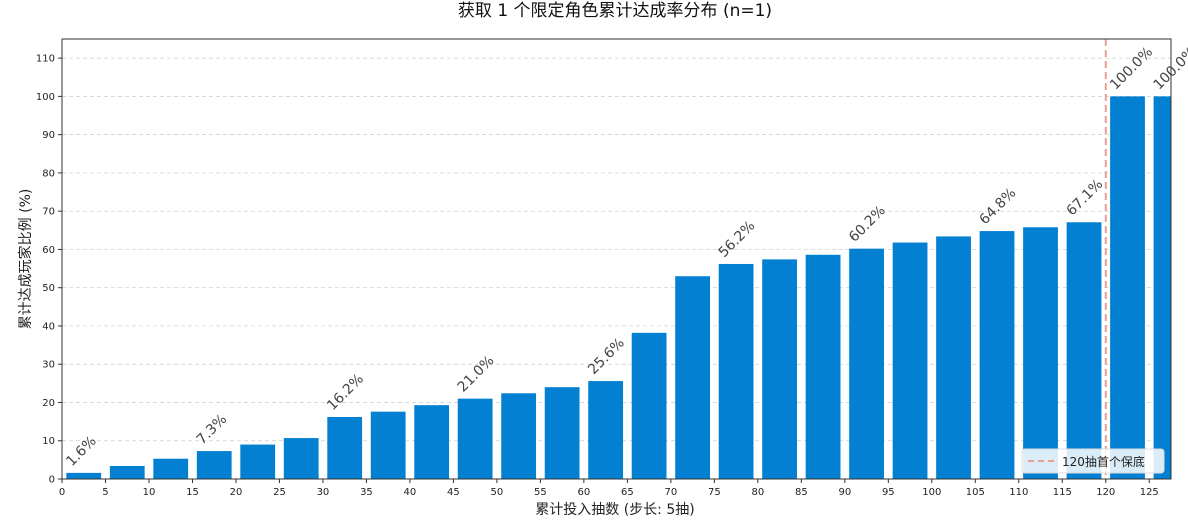 The image size is (1188, 522). What do you see at coordinates (81, 451) in the screenshot?
I see `data-label: 1.6%` at bounding box center [81, 451].